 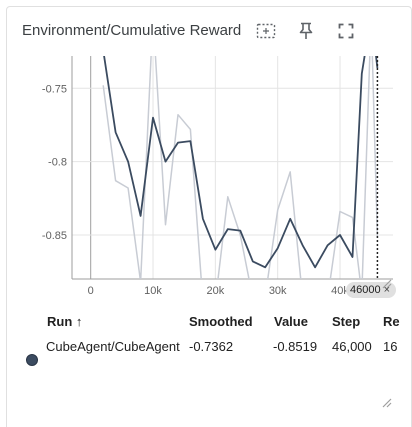 I want to click on y-tick-label: -0.8, so click(x=57, y=163).